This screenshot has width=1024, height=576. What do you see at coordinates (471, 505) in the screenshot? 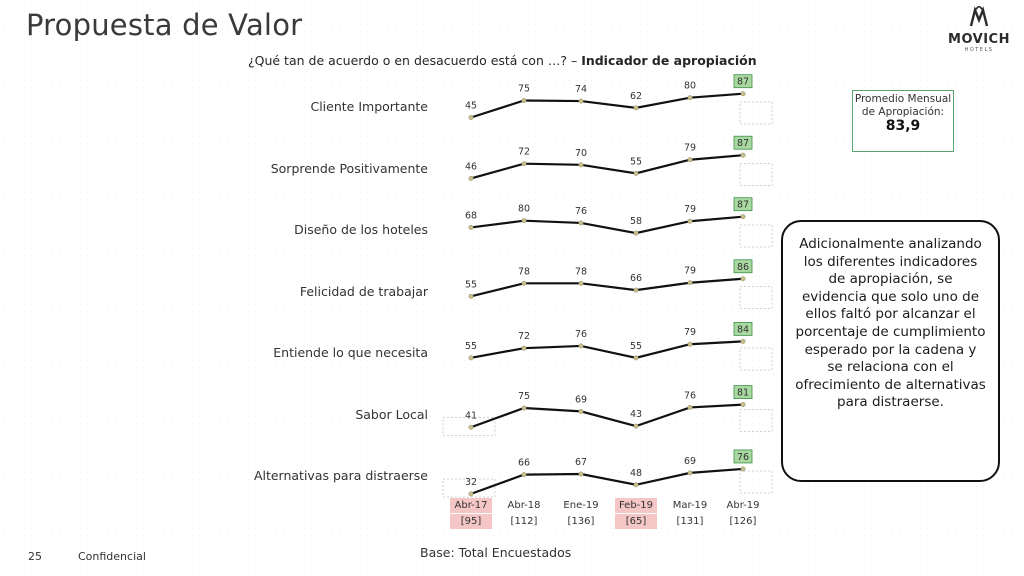
I see `x-tick-label: Abr-17` at bounding box center [471, 505].